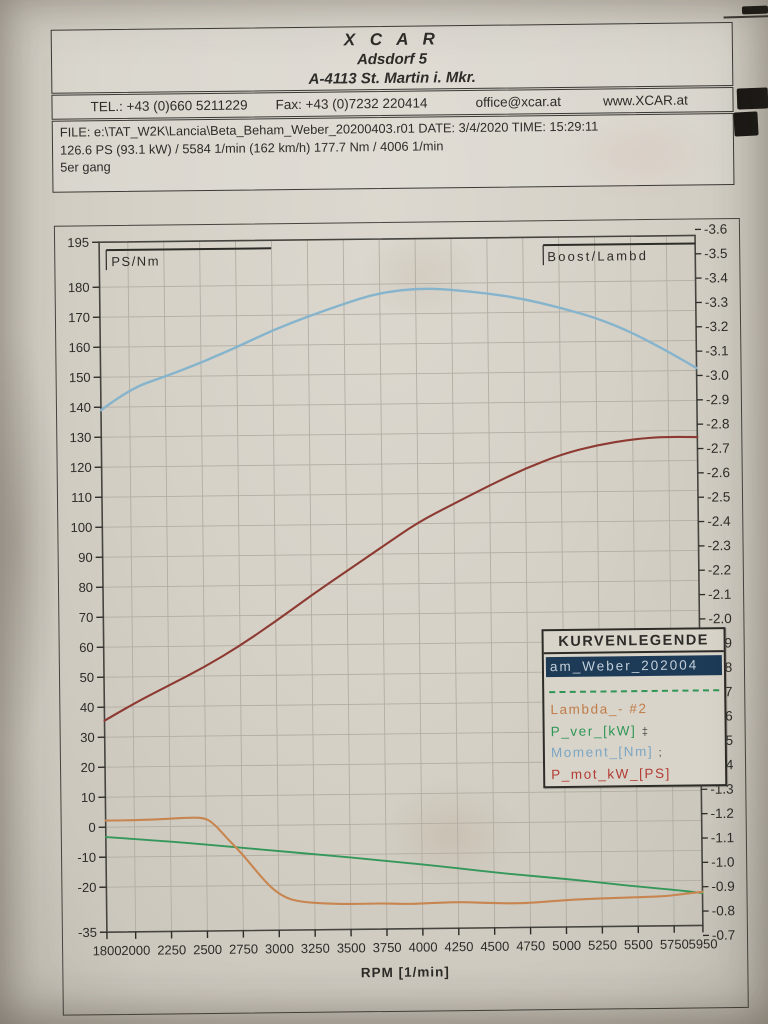 The image size is (768, 1024). What do you see at coordinates (633, 642) in the screenshot?
I see `legend-title: KURVENLEGENDE` at bounding box center [633, 642].